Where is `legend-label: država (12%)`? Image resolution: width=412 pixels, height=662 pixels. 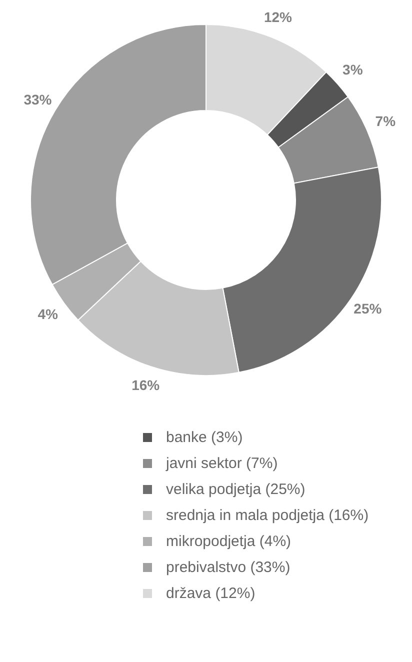
legend-label: država (12%) is located at coordinates (211, 593).